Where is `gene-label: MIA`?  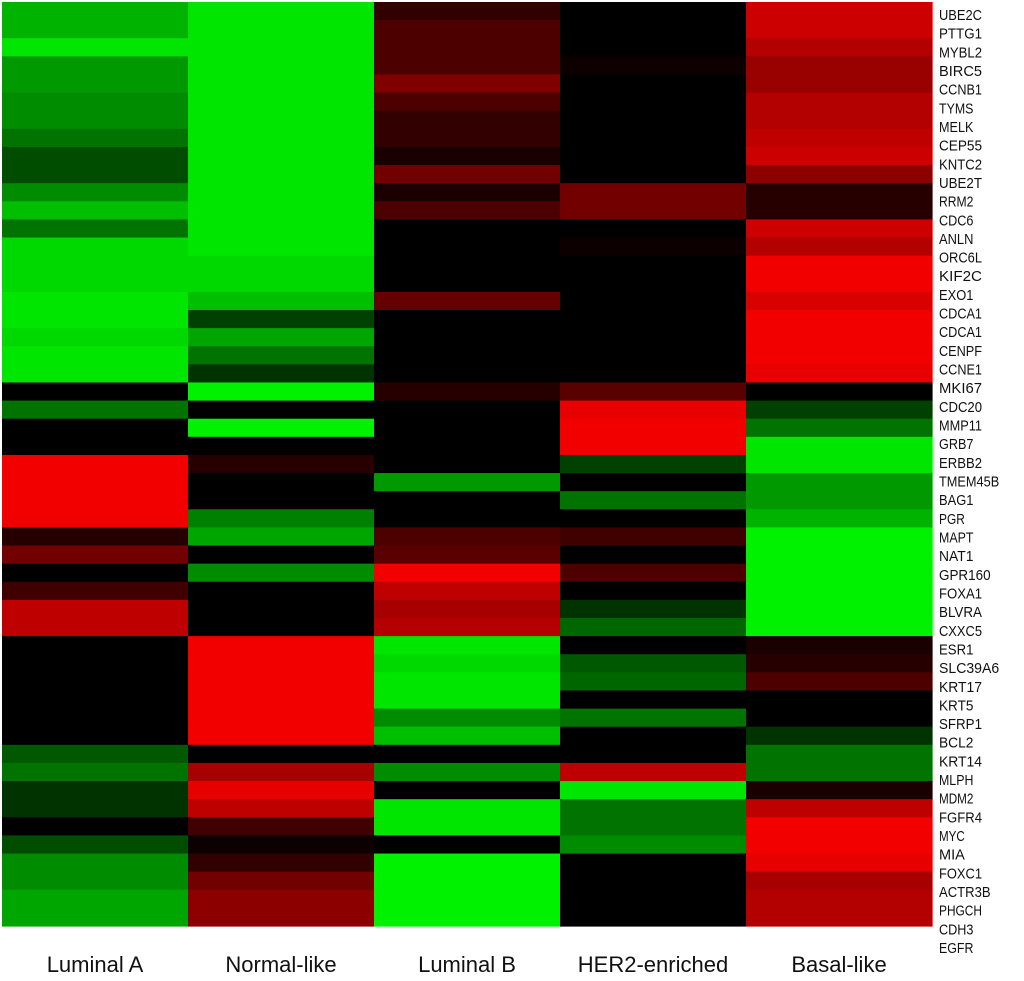
gene-label: MIA is located at coordinates (952, 855).